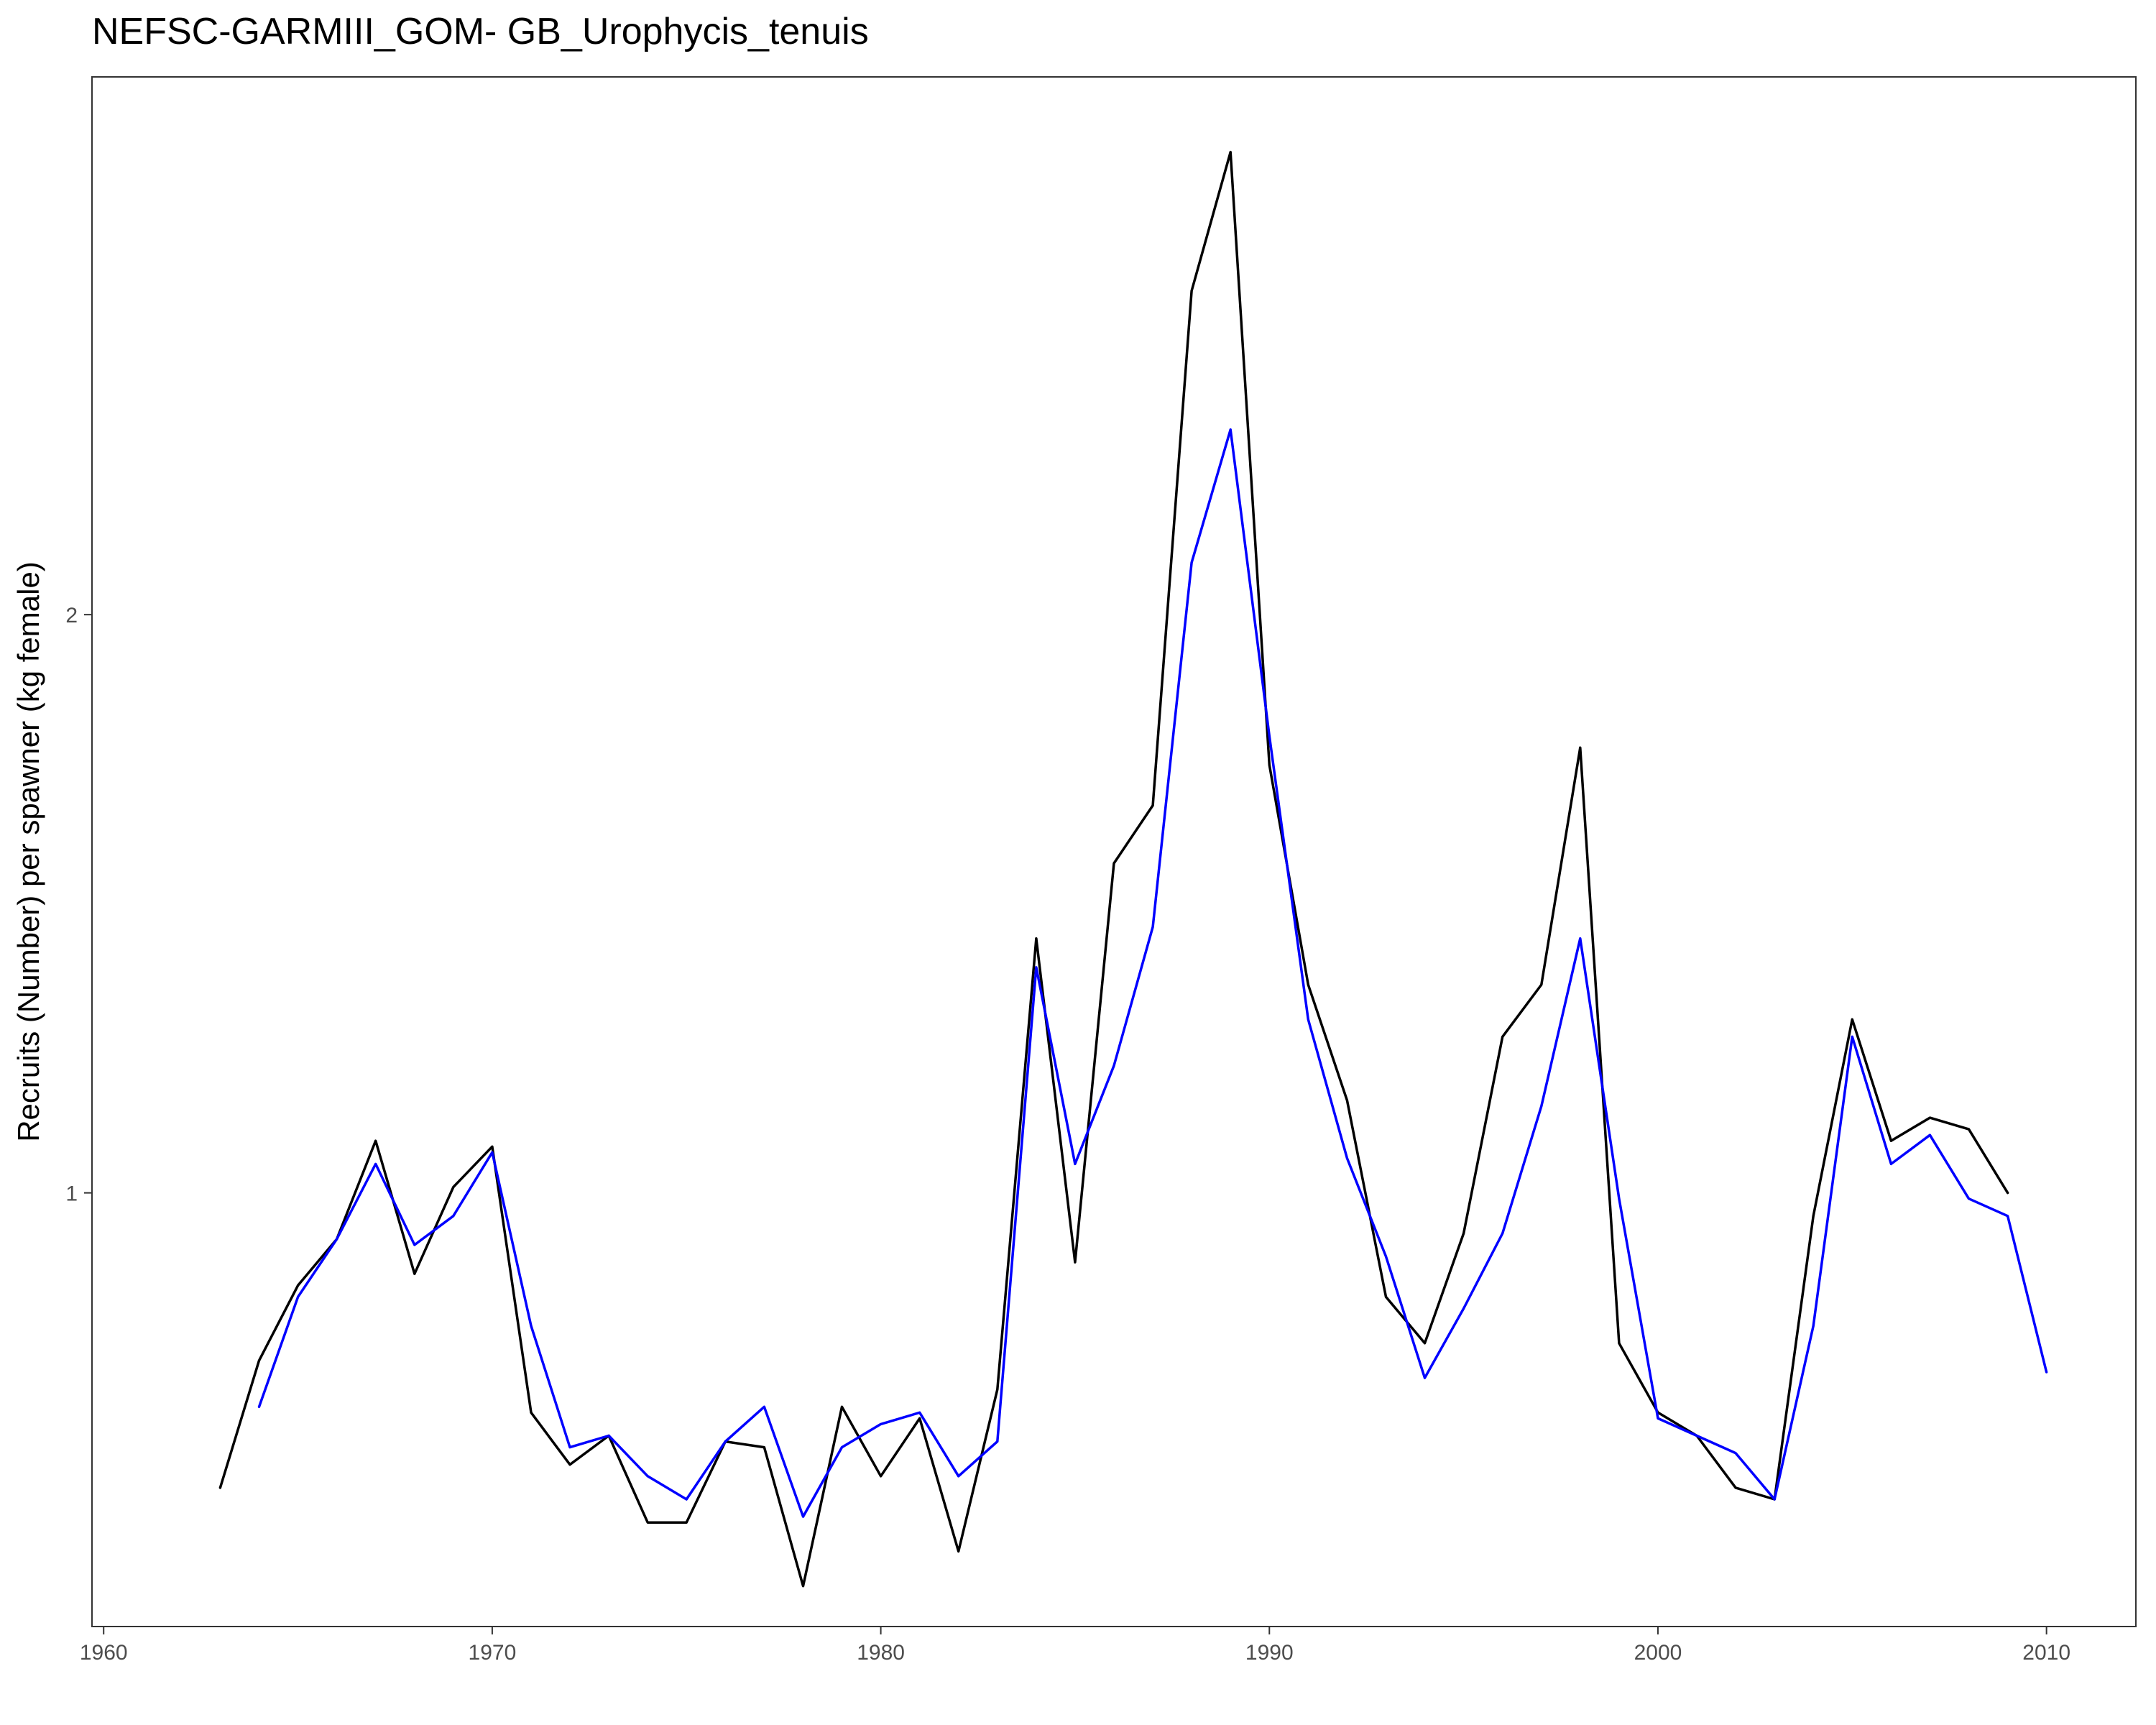  What do you see at coordinates (71, 1194) in the screenshot?
I see `y-tick-label-1: 1` at bounding box center [71, 1194].